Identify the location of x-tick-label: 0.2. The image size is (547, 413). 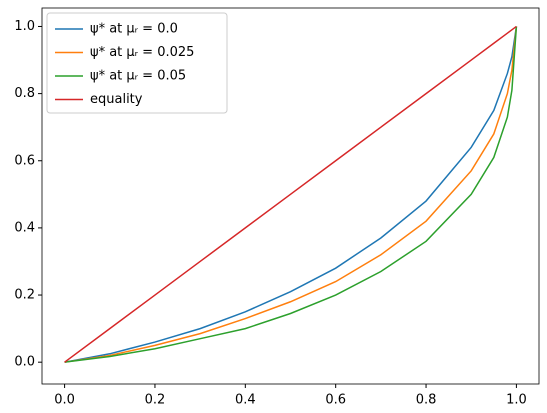
(155, 400).